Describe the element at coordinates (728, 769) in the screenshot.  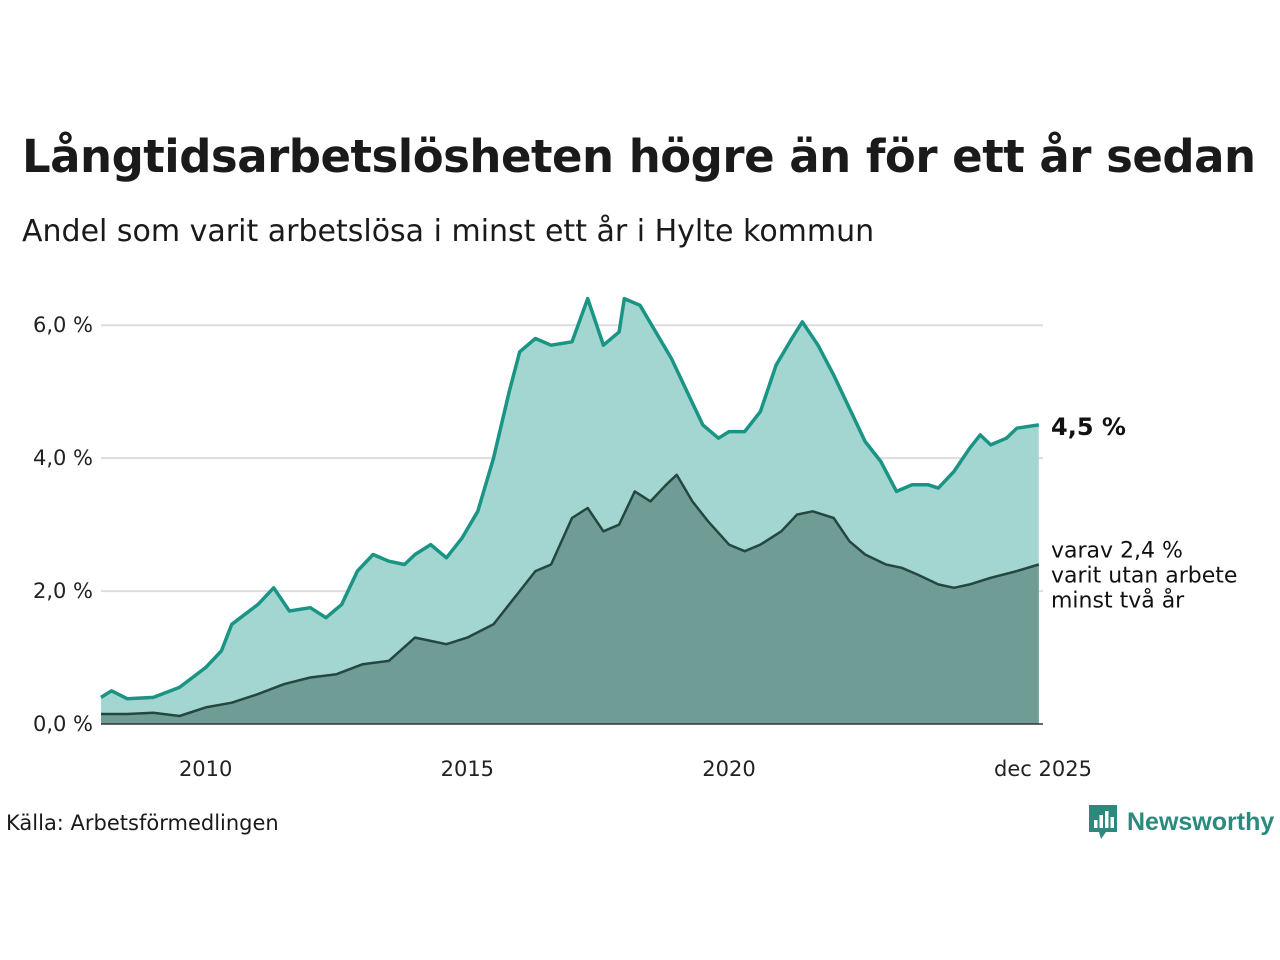
I see `x-tick-label: 2020` at that location.